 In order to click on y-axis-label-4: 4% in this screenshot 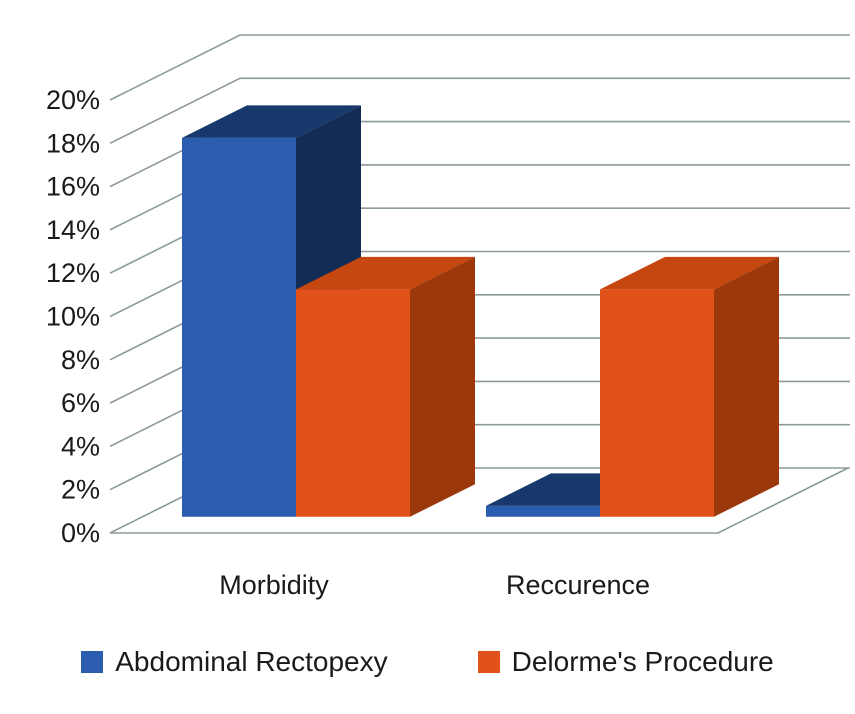, I will do `click(80, 446)`.